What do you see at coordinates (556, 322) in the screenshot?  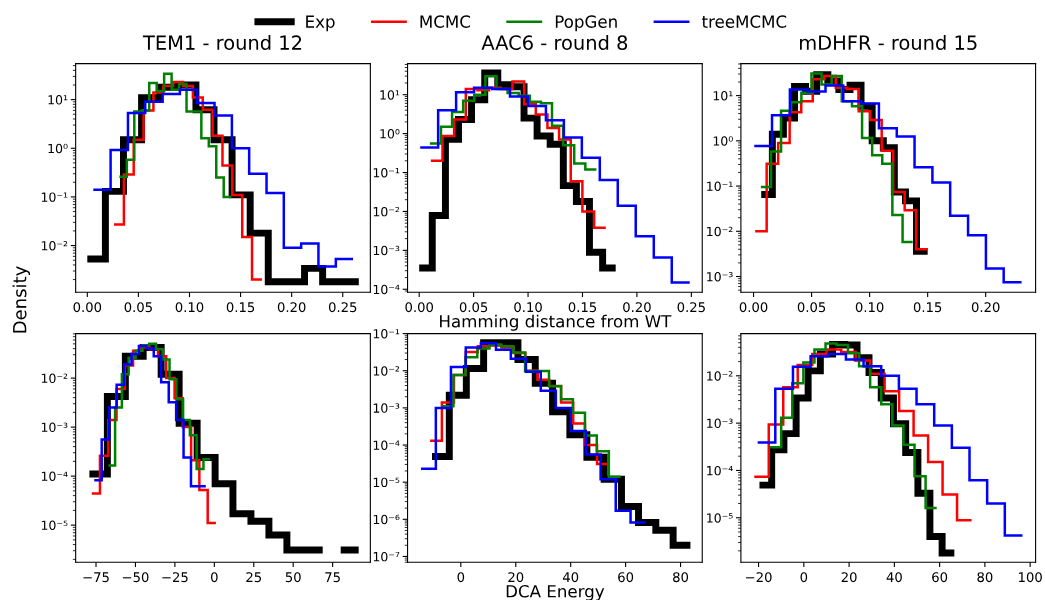 I see `x-axis-title: Hamming distance from WT` at bounding box center [556, 322].